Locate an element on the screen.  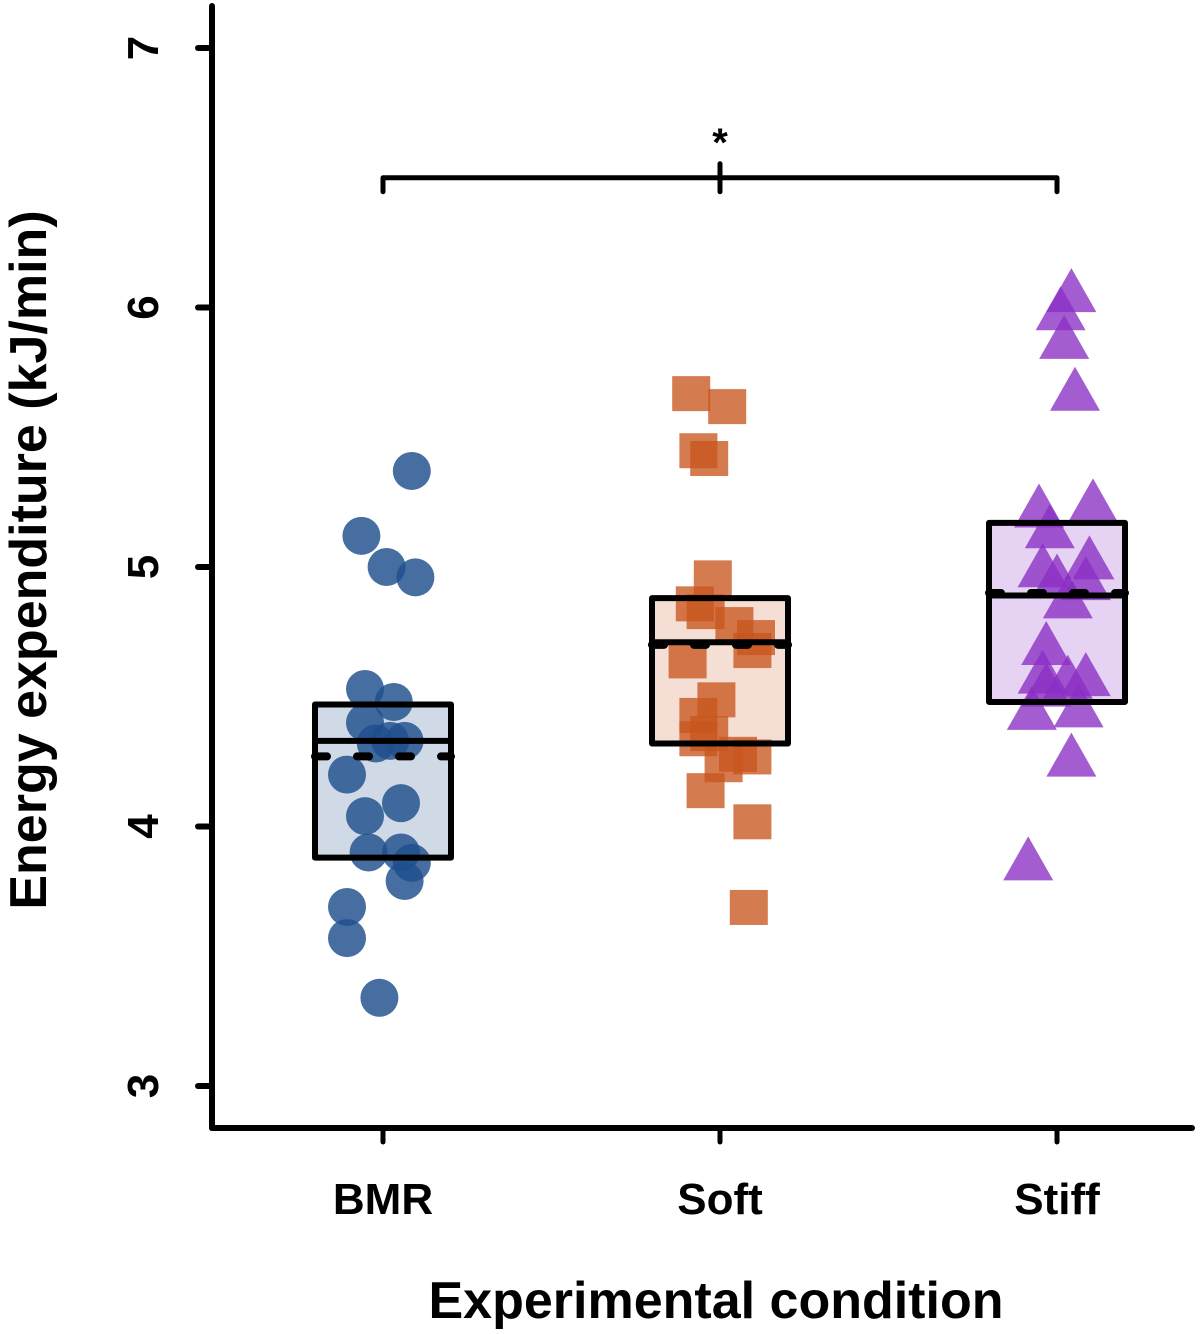
x-ticks: BMR Soft Stiff is located at coordinates (716, 1174).